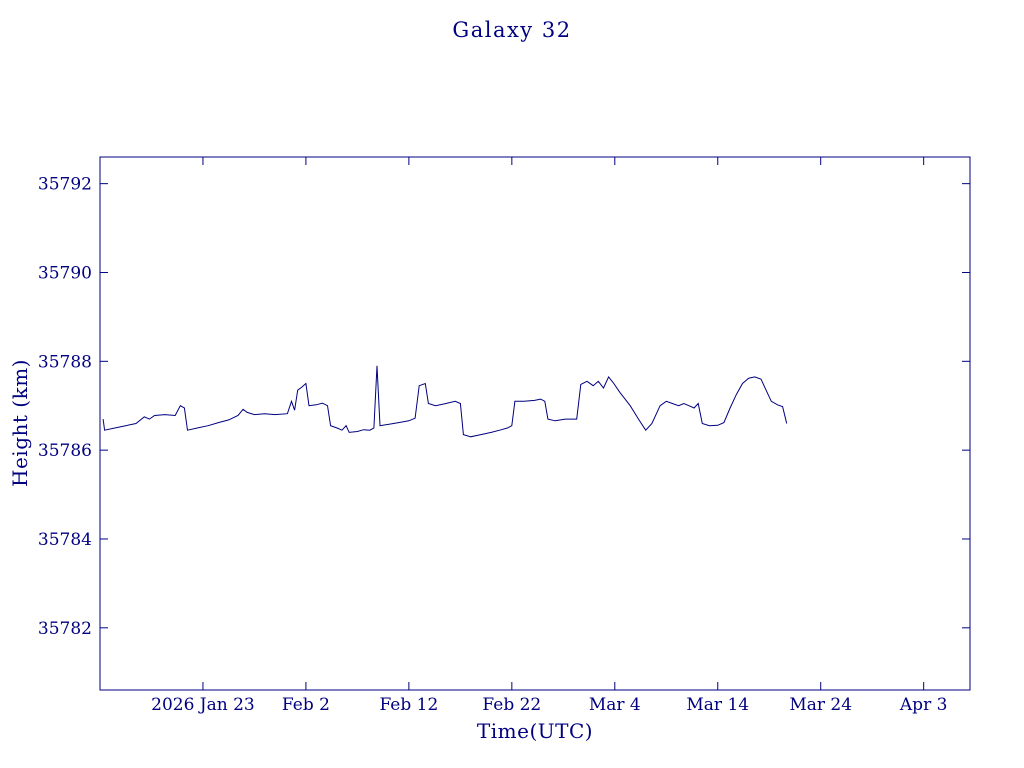 This screenshot has height=768, width=1024. I want to click on x-tick-label: 2026 Jan 23, so click(203, 705).